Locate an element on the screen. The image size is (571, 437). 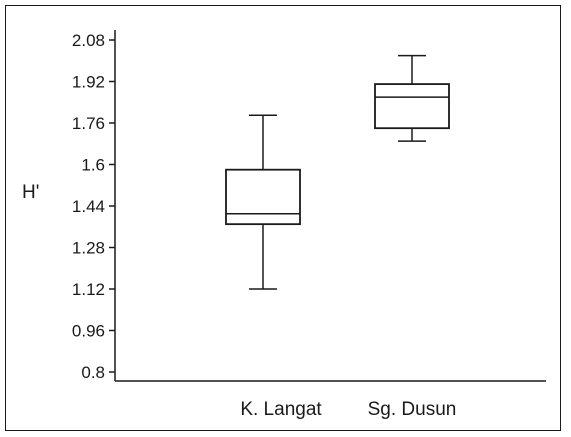
y-axis-label: H' is located at coordinates (30, 192).